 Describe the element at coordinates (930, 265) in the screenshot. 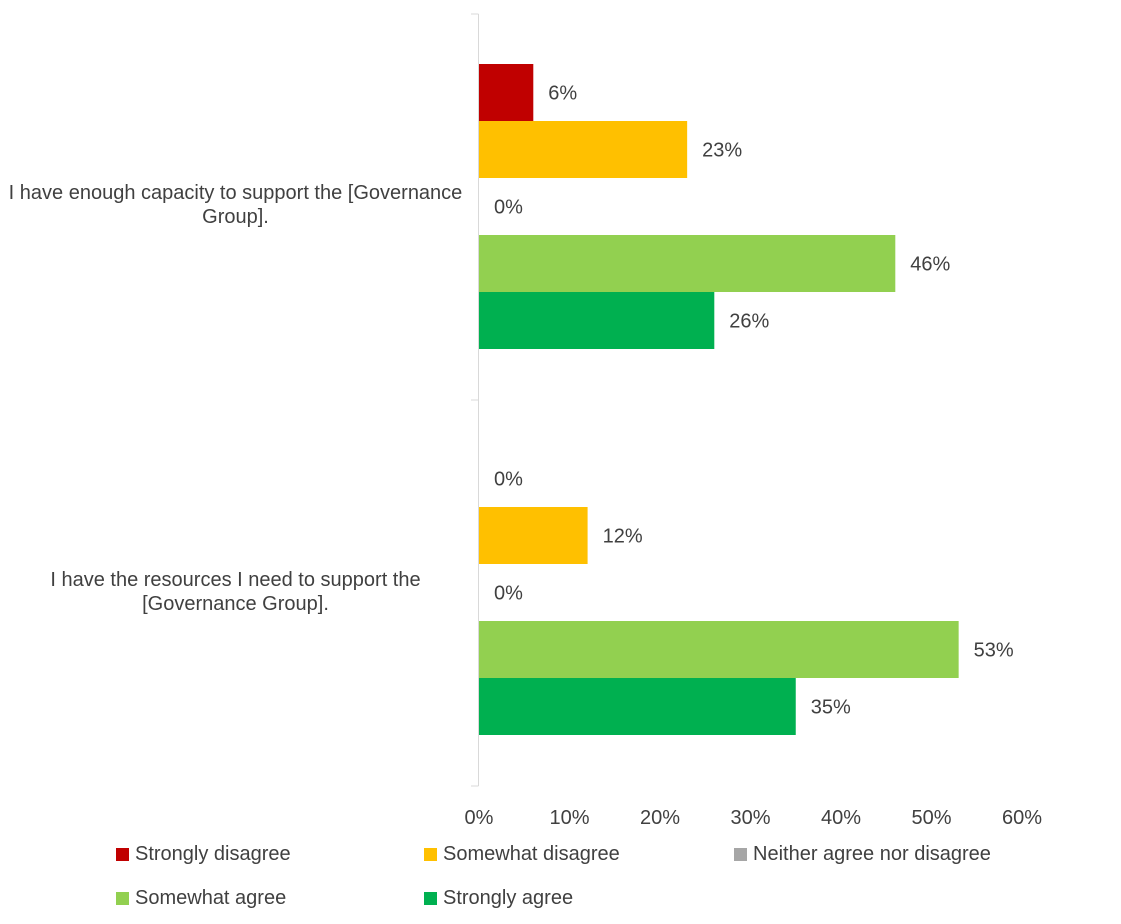

I see `data-label: 46%` at that location.